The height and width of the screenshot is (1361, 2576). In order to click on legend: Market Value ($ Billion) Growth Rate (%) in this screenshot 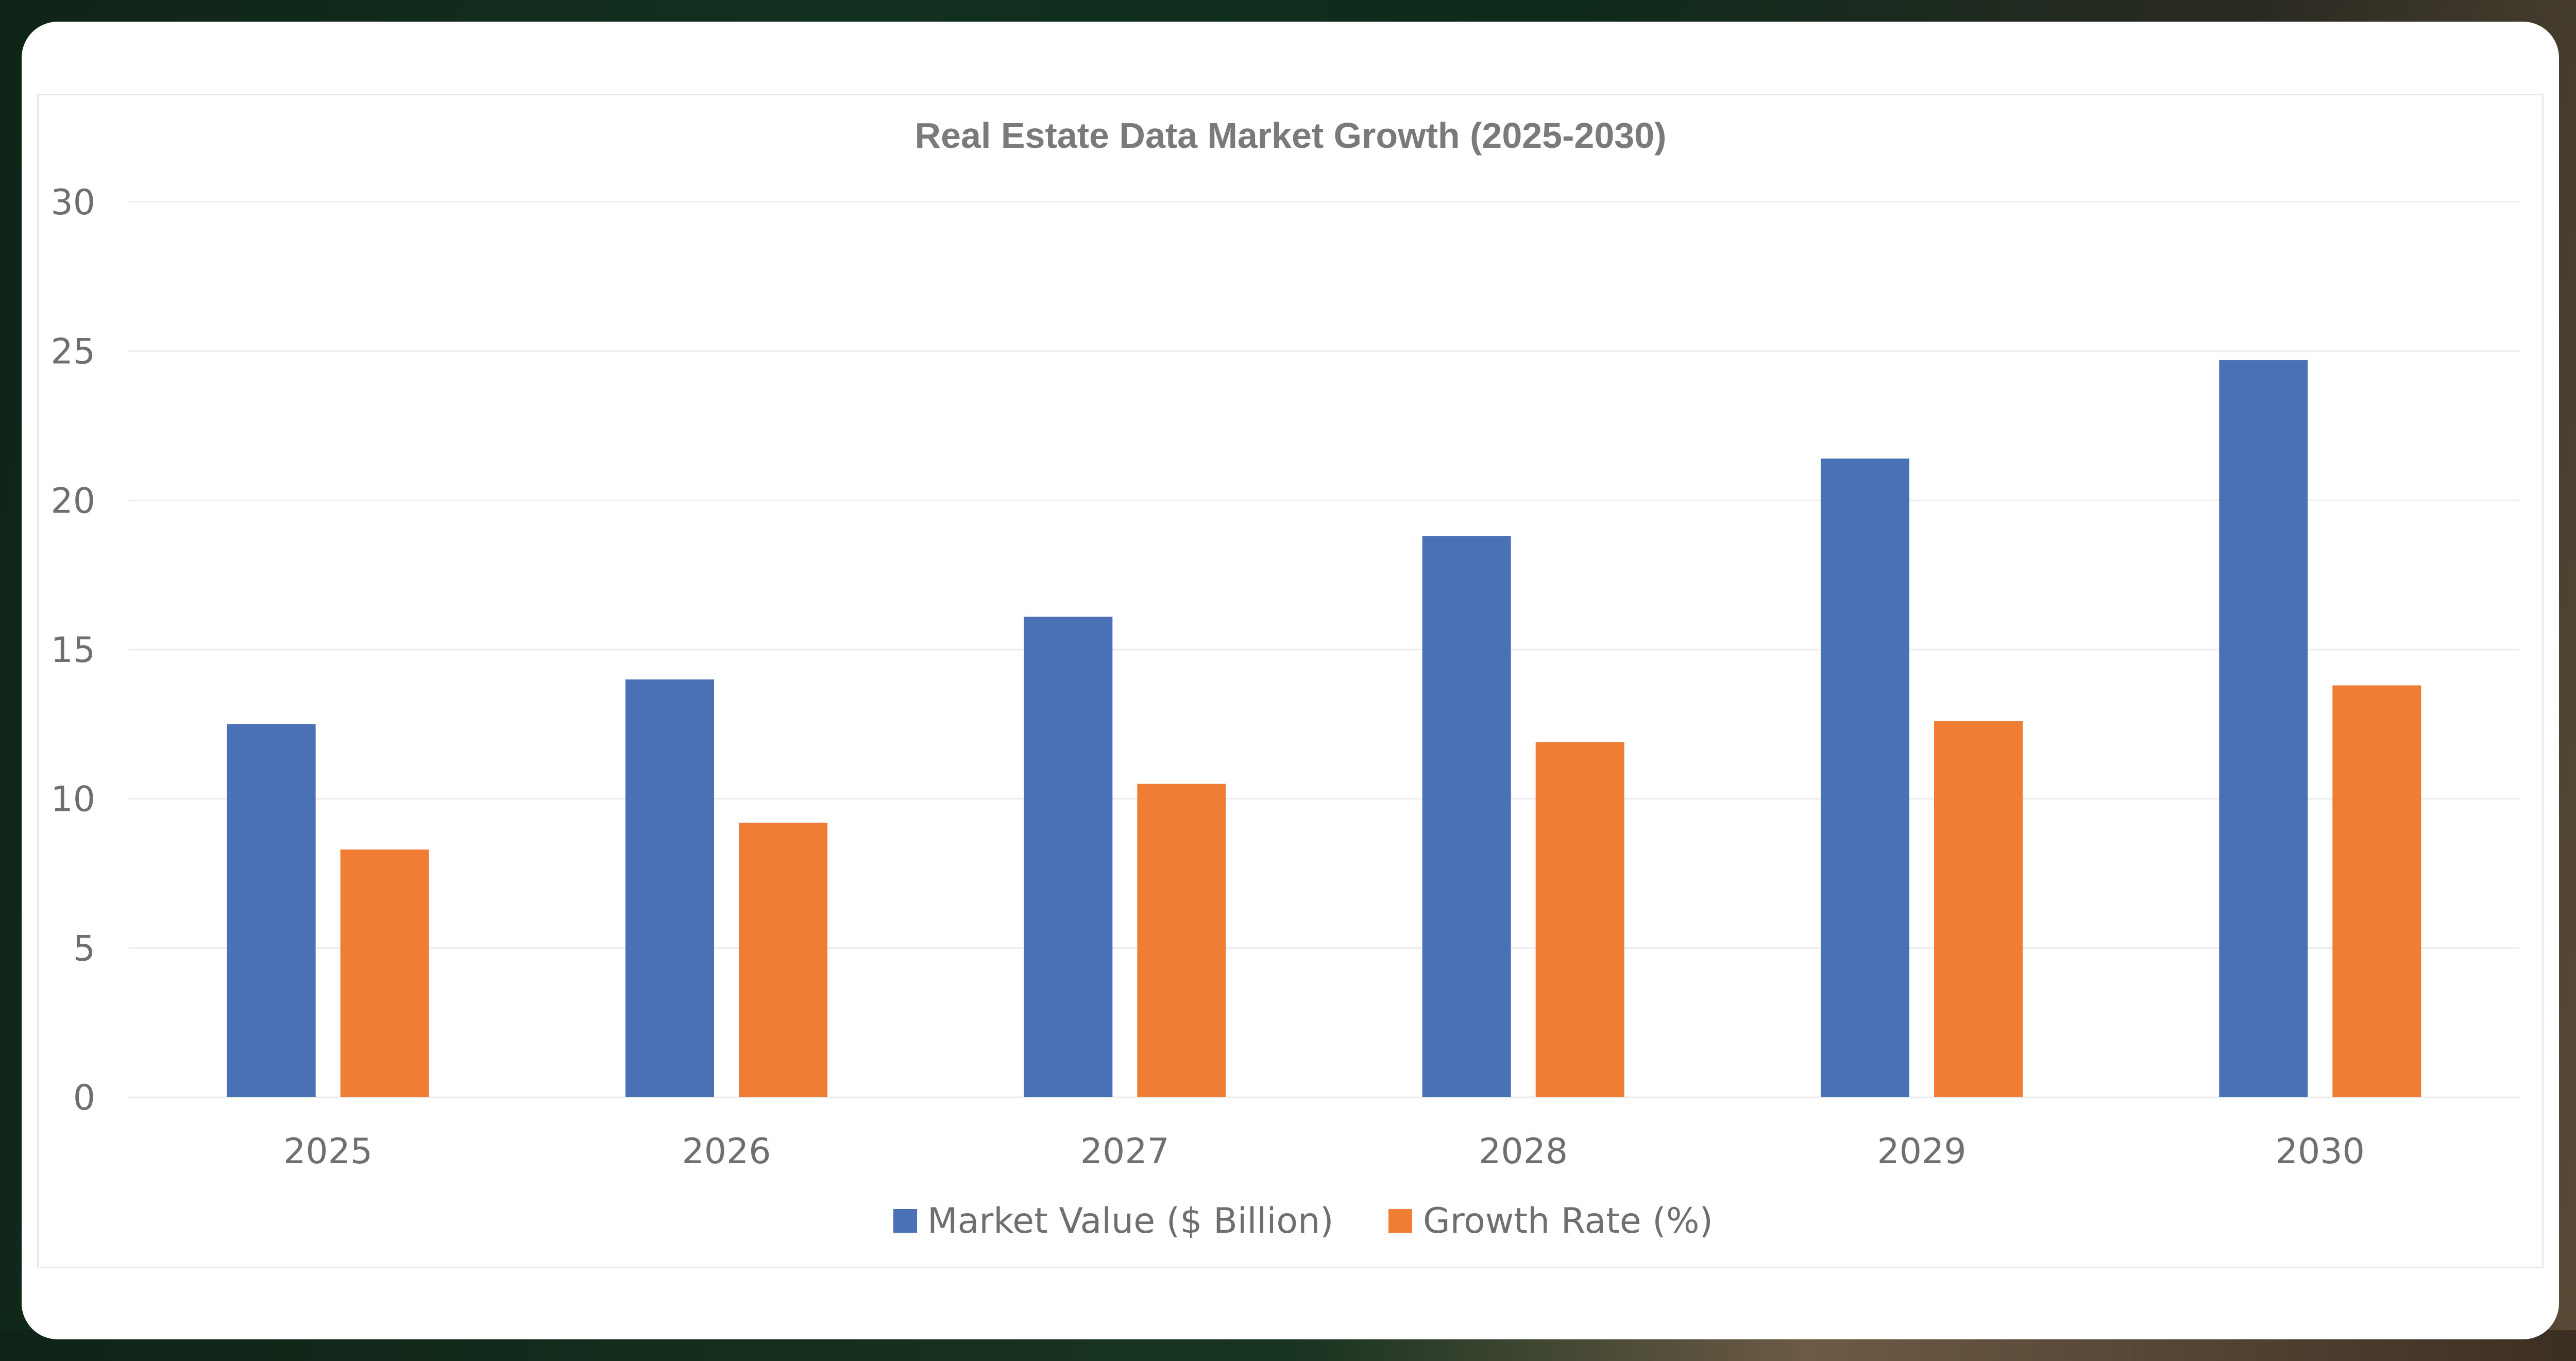, I will do `click(1303, 1221)`.